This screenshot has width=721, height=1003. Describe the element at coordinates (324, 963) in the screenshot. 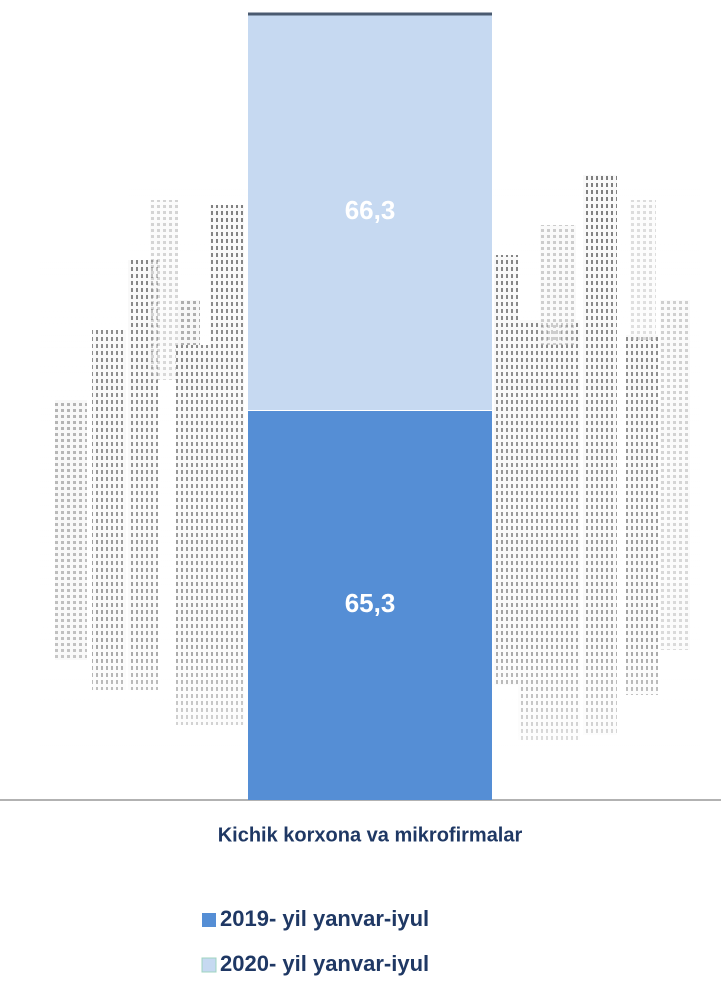

I see `legend-label: 2020- yil yanvar-iyul` at that location.